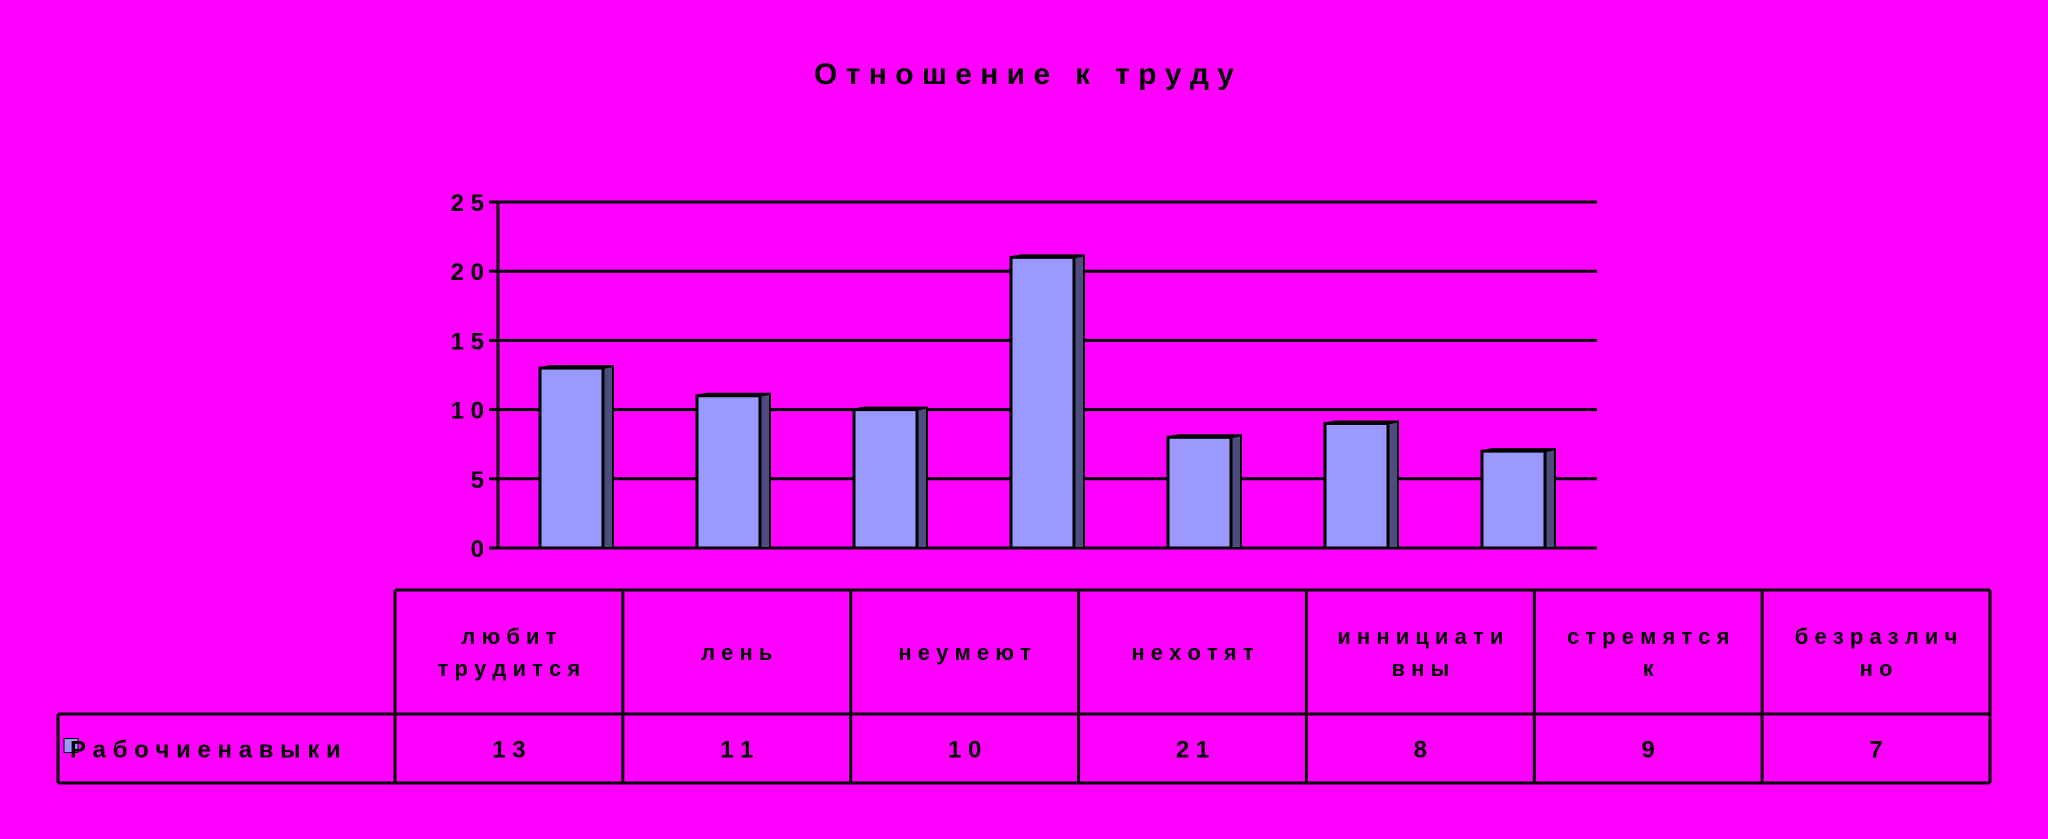 This screenshot has height=839, width=2048. Describe the element at coordinates (467, 411) in the screenshot. I see `y-tick-label: 1 0` at that location.